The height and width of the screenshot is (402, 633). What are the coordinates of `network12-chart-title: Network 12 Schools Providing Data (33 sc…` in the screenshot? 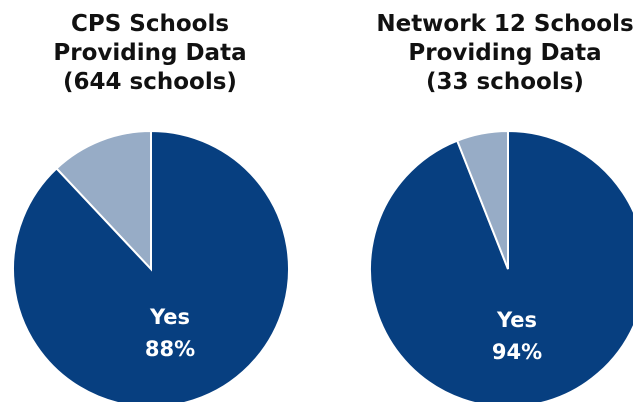 It's located at (504, 53).